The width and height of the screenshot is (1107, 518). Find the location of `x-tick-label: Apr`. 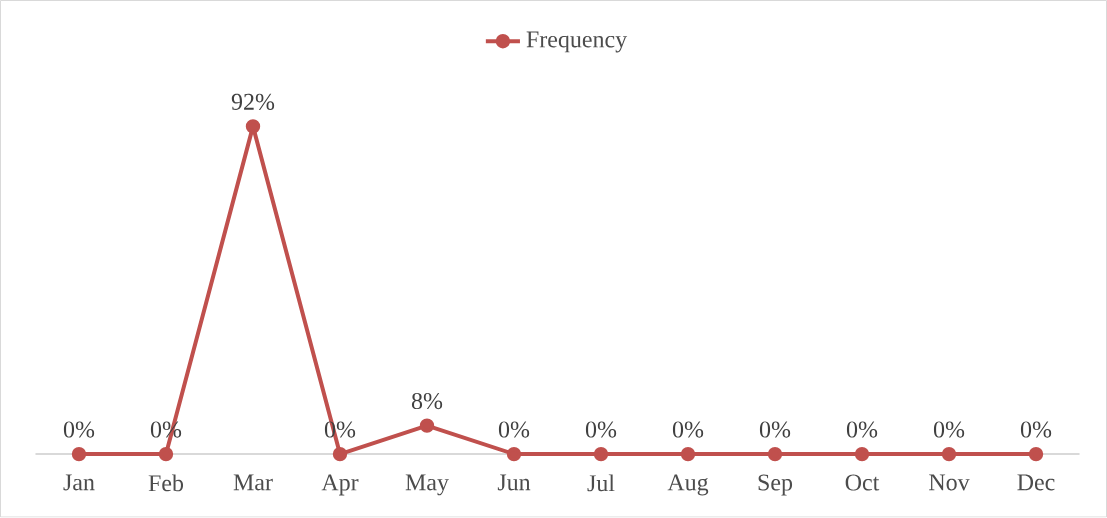

x-tick-label: Apr is located at coordinates (340, 485).